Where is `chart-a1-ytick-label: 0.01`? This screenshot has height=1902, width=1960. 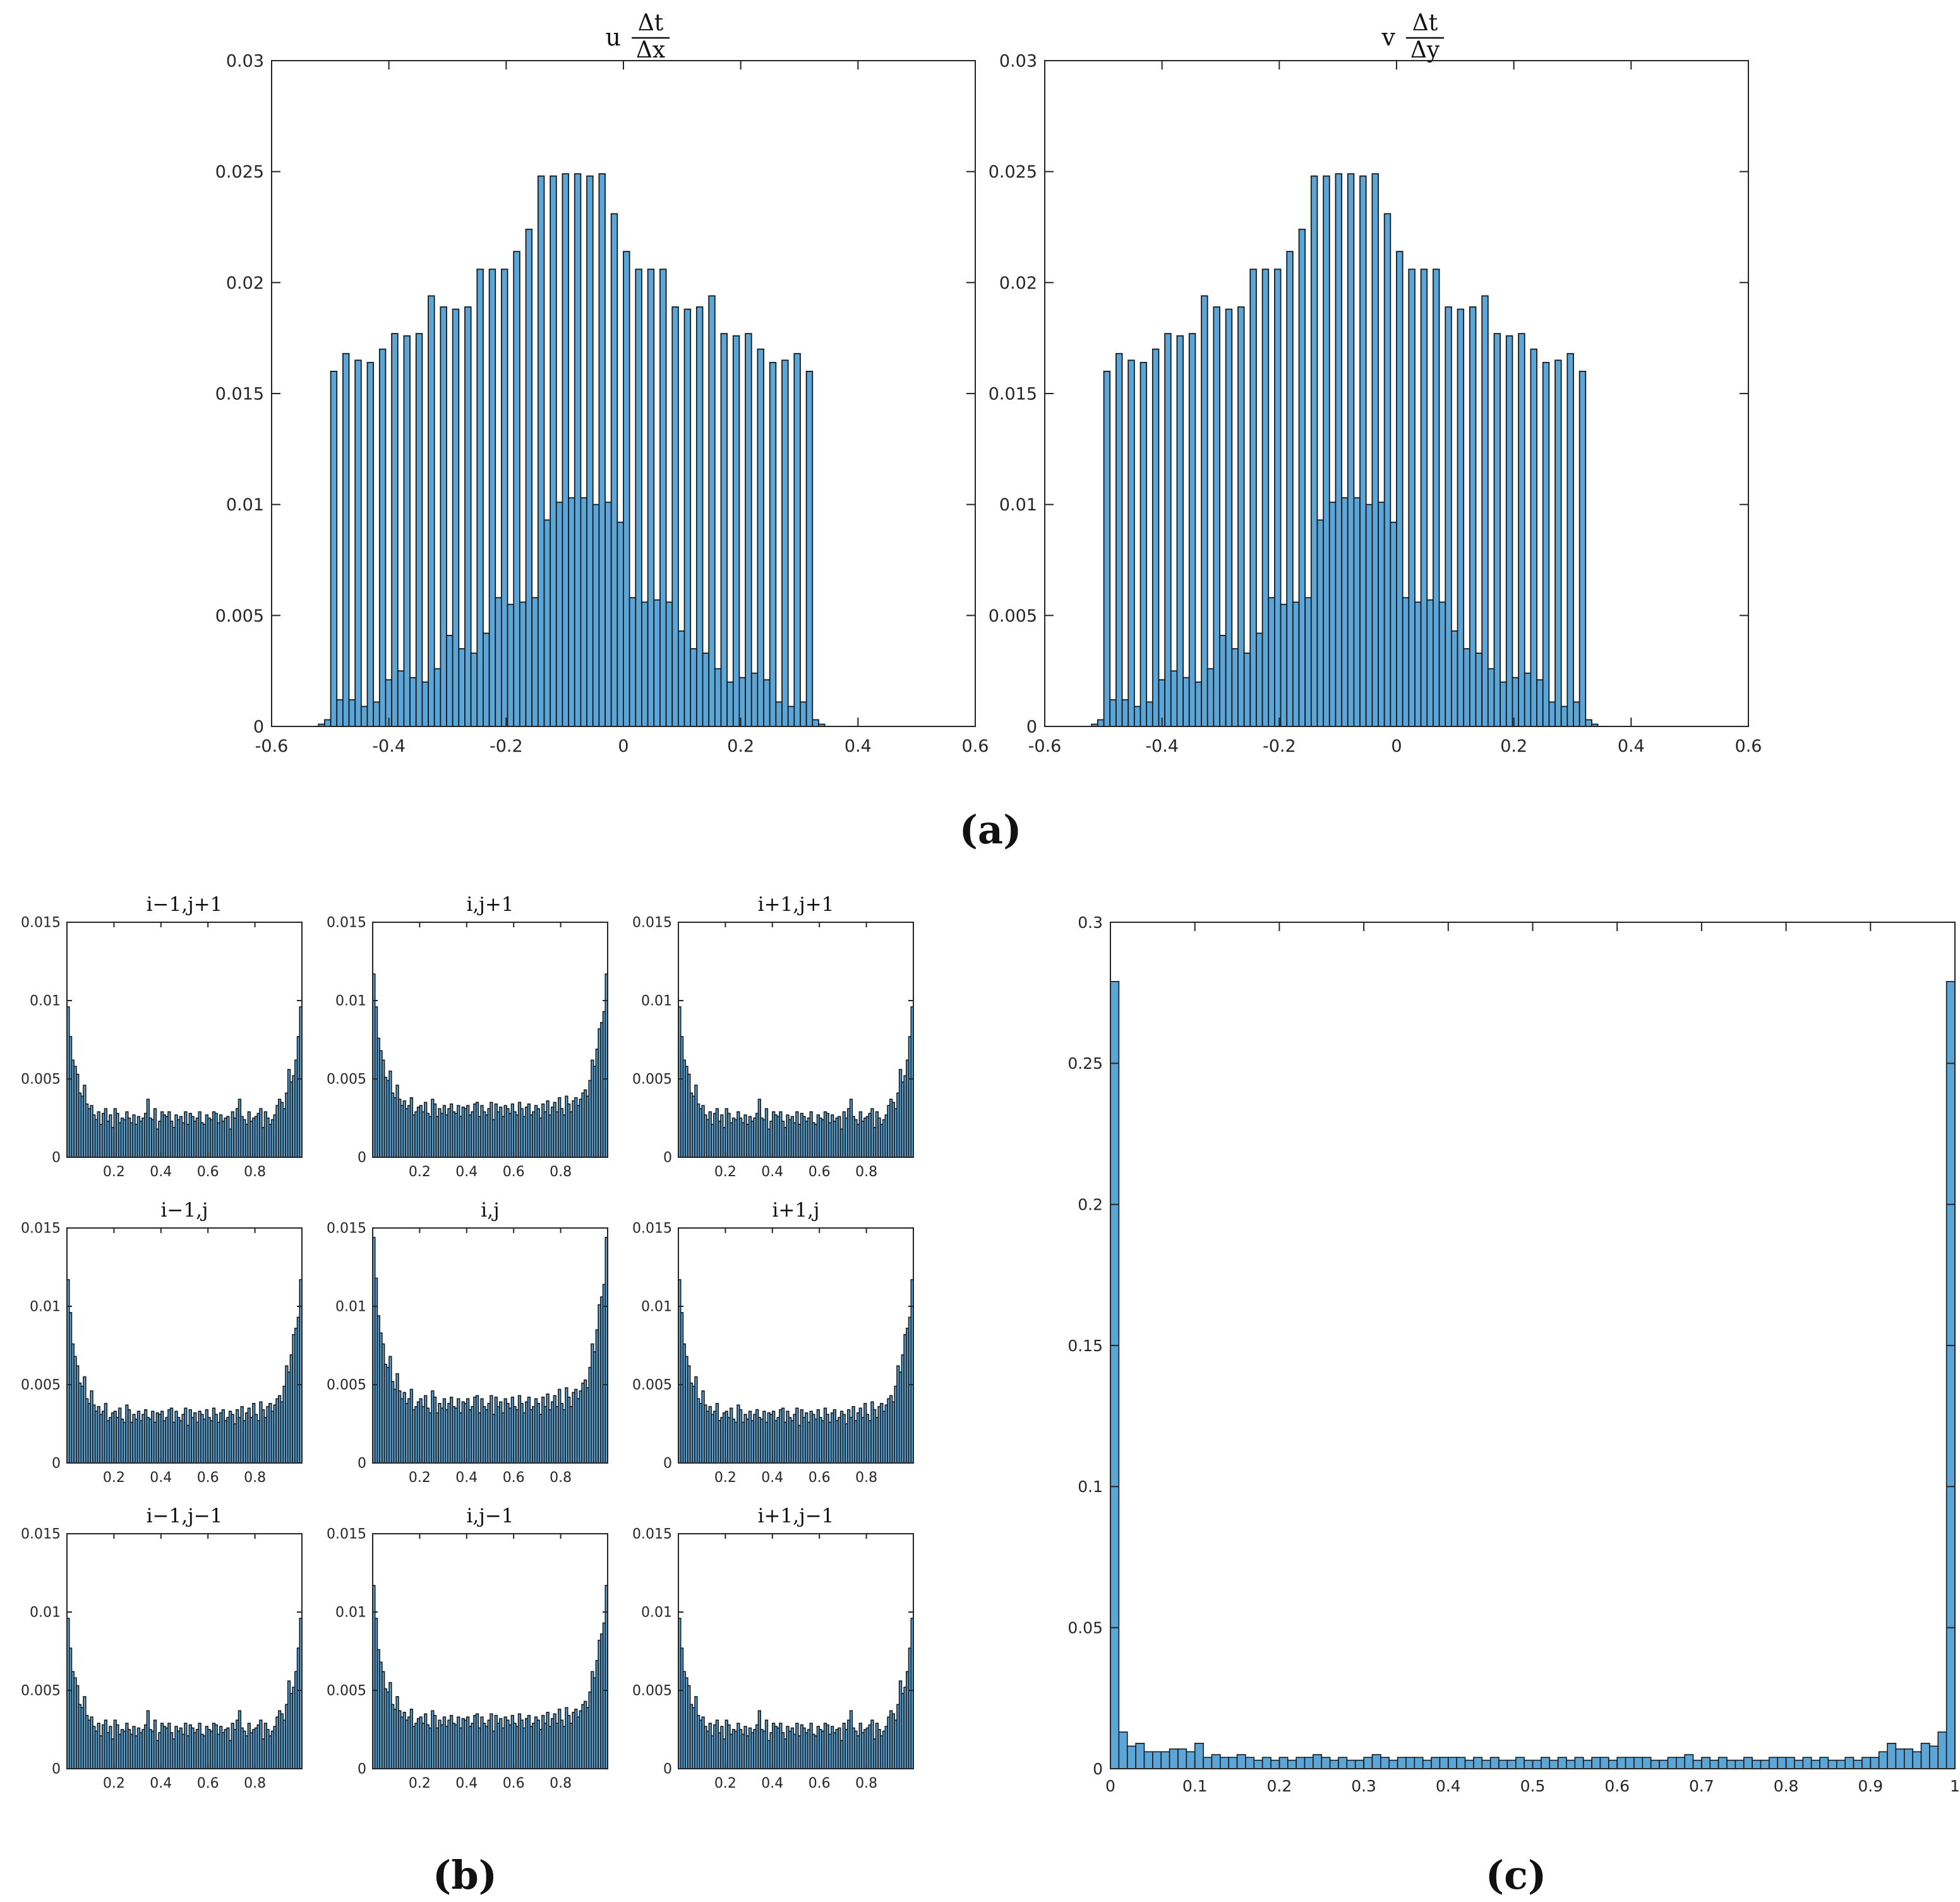
chart-a1-ytick-label: 0.01 is located at coordinates (245, 505).